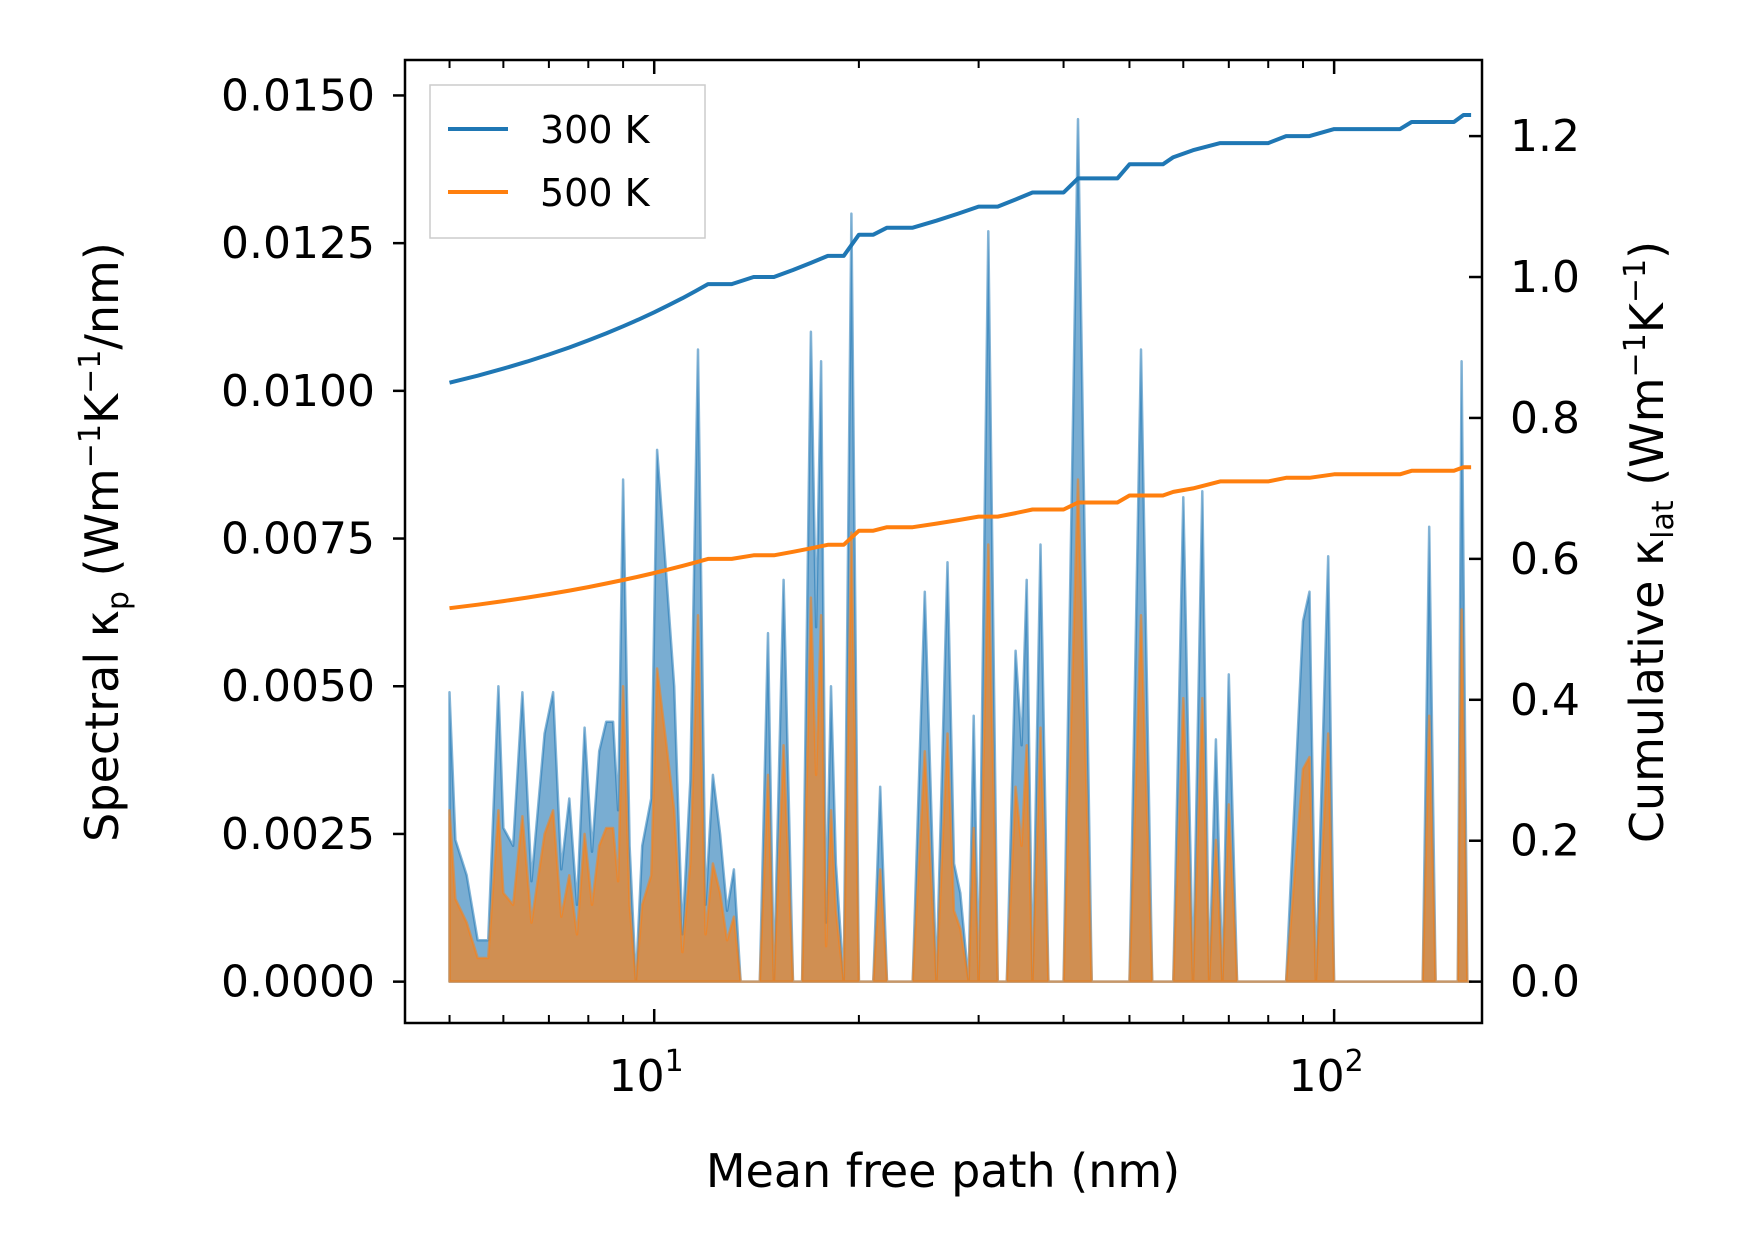 Image resolution: width=1753 pixels, height=1254 pixels. What do you see at coordinates (1545, 841) in the screenshot?
I see `y-right-tick-label: 0.2` at bounding box center [1545, 841].